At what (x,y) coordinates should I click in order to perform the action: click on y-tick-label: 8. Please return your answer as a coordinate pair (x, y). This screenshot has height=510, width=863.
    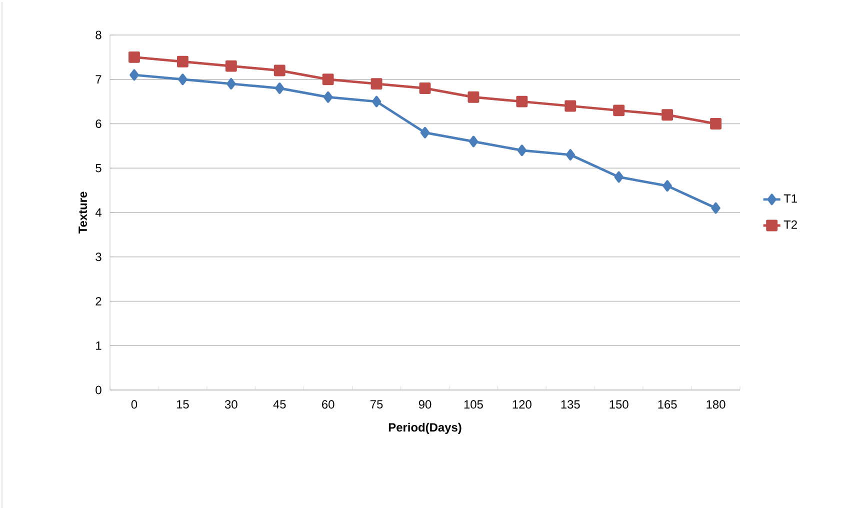
    Looking at the image, I should click on (99, 35).